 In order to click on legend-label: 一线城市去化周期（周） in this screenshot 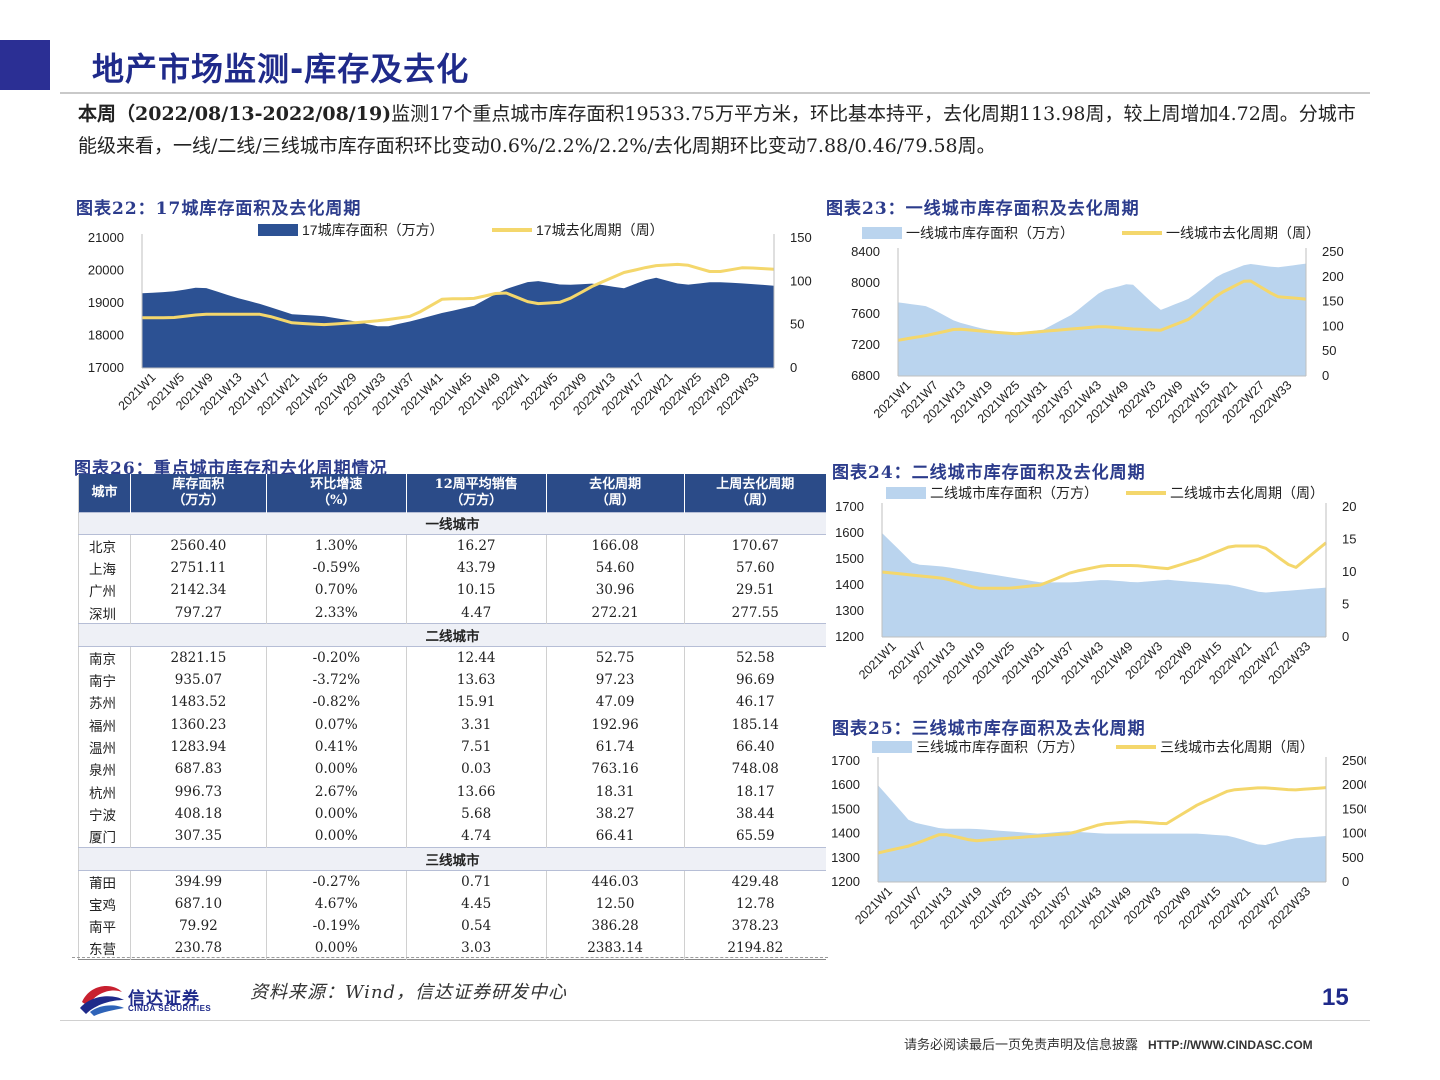, I will do `click(1243, 233)`.